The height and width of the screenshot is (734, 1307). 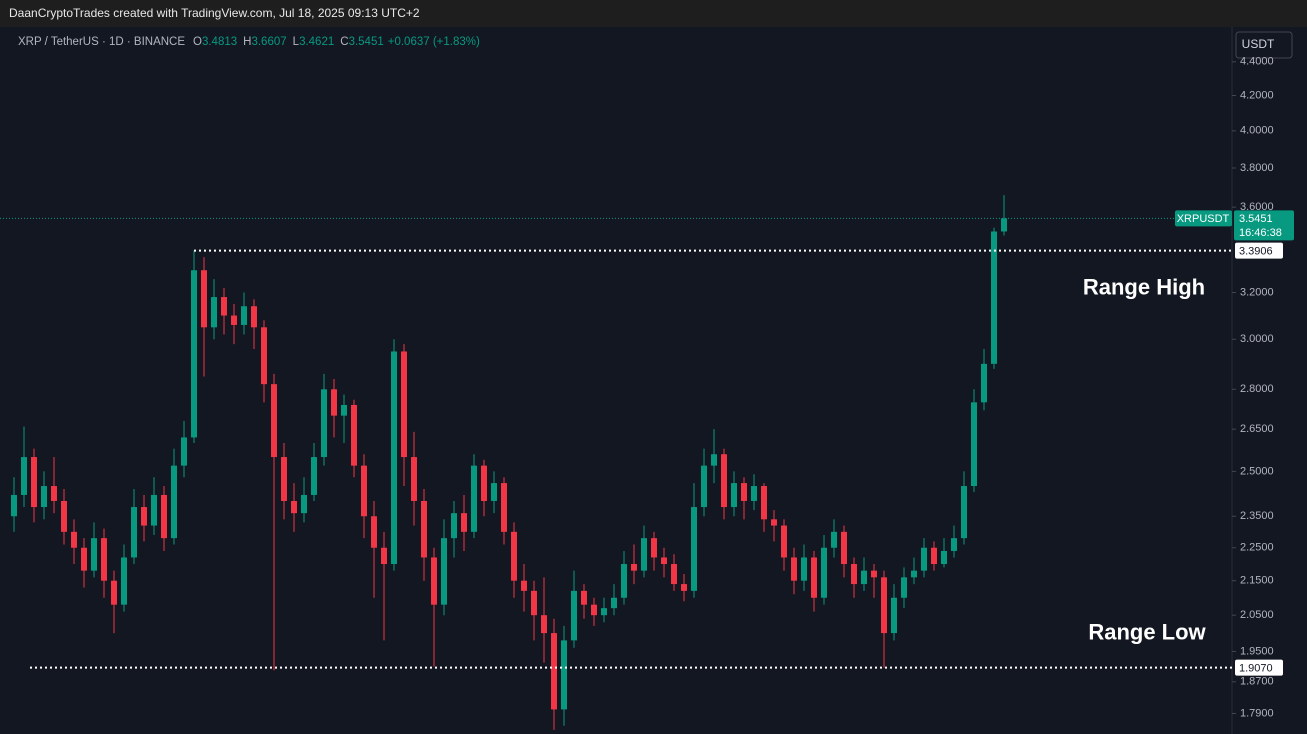 I want to click on y-tick-label: 2.8000, so click(x=1257, y=389).